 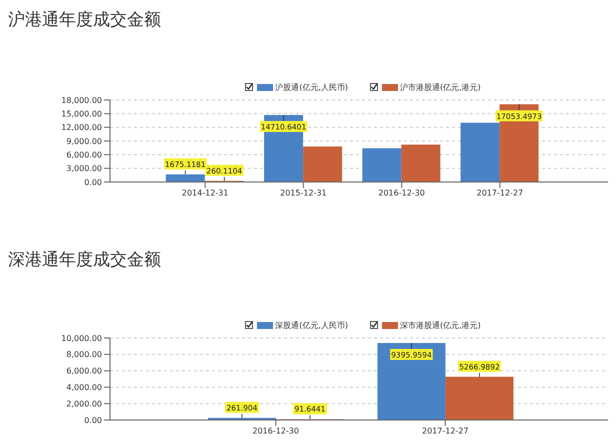 I want to click on legend-label: 沪股通(亿元,人民币), so click(x=311, y=87).